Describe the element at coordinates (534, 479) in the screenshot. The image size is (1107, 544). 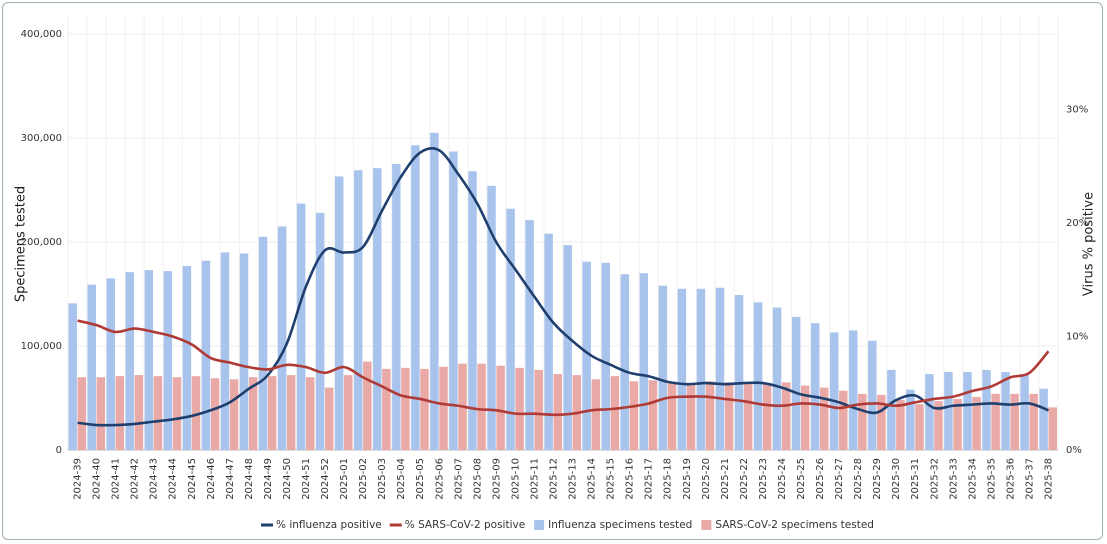
I see `x-tick-label: 2025-11` at that location.